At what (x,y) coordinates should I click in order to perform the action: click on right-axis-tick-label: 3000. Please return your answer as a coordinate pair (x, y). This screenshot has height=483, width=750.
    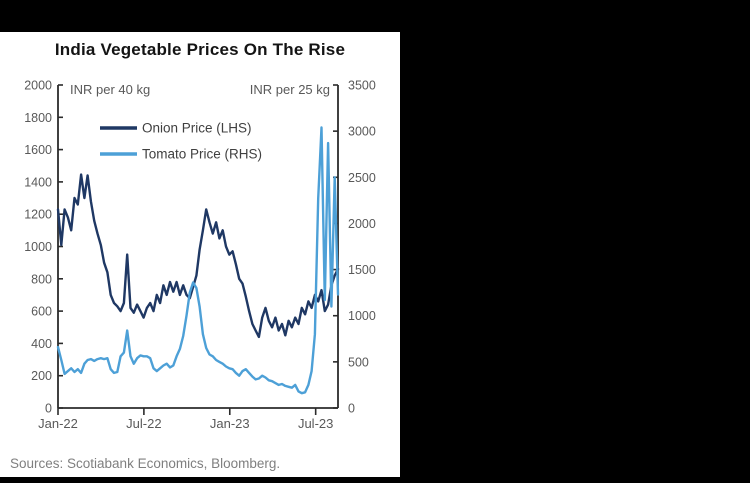
    Looking at the image, I should click on (362, 132).